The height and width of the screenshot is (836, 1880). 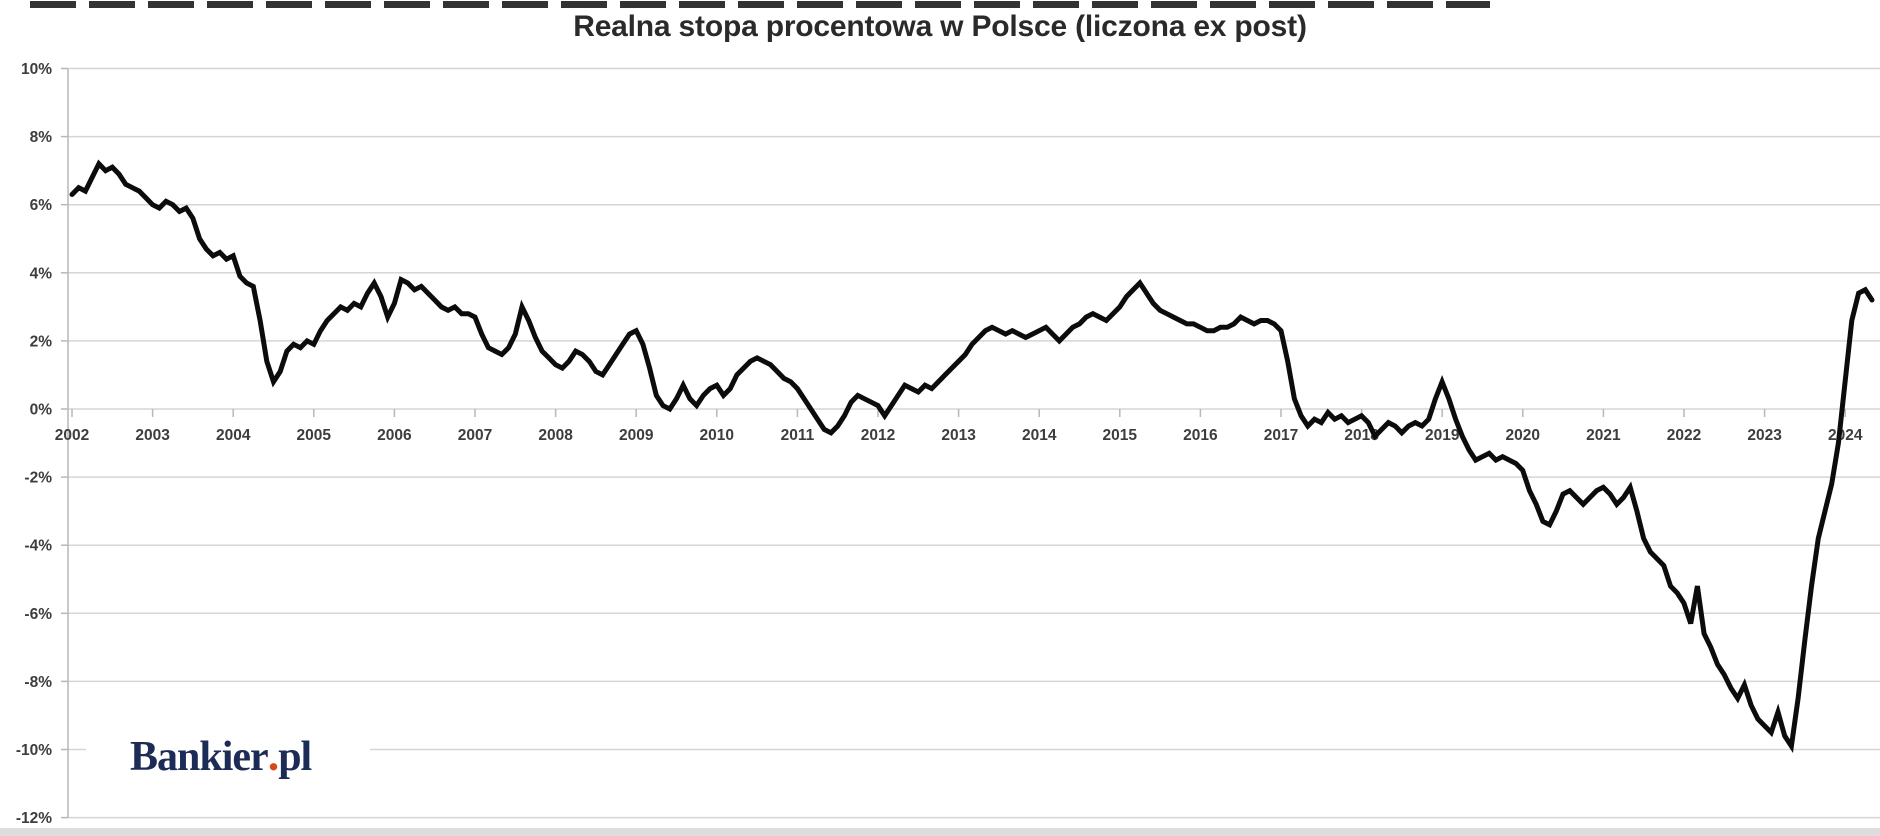 What do you see at coordinates (233, 435) in the screenshot?
I see `x-tick-label: 2004` at bounding box center [233, 435].